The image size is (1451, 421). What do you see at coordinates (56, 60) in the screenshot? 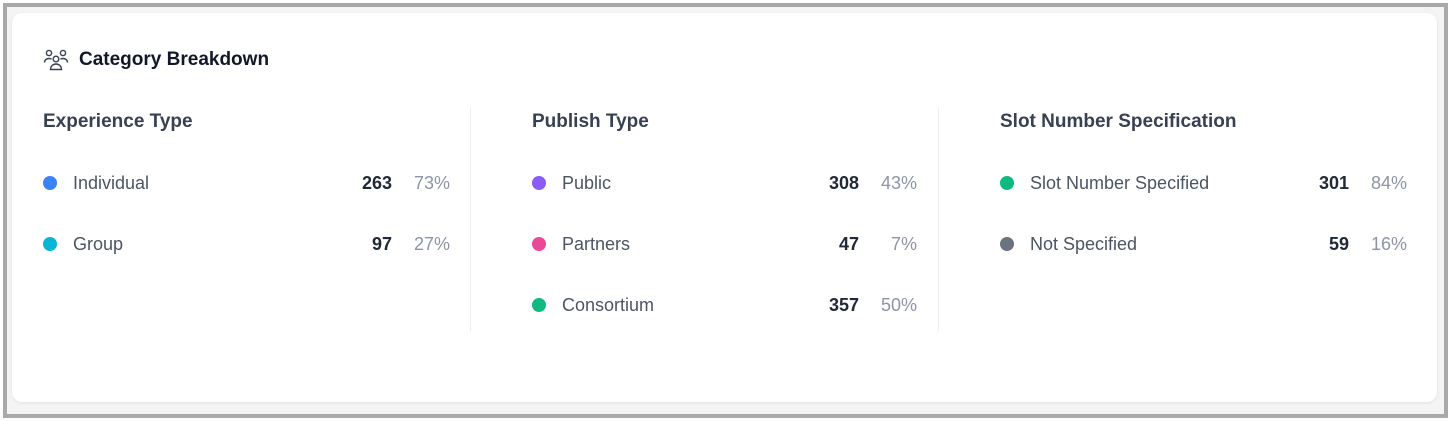
I see `users-icon` at bounding box center [56, 60].